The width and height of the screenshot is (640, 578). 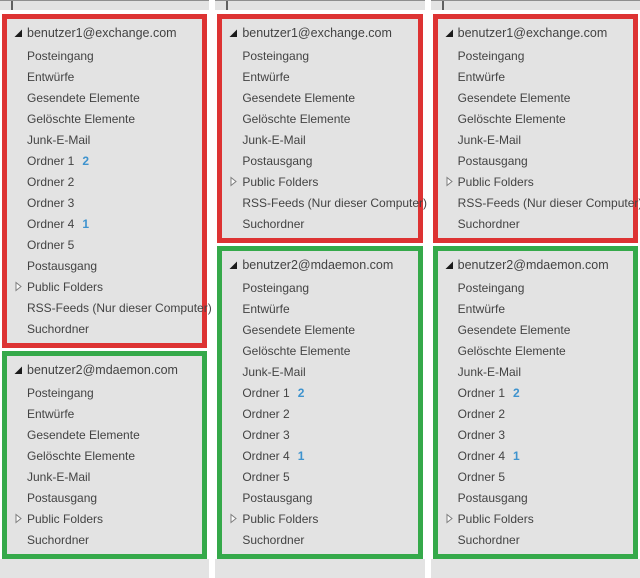 I want to click on folder-name: Suchordner, so click(x=488, y=223).